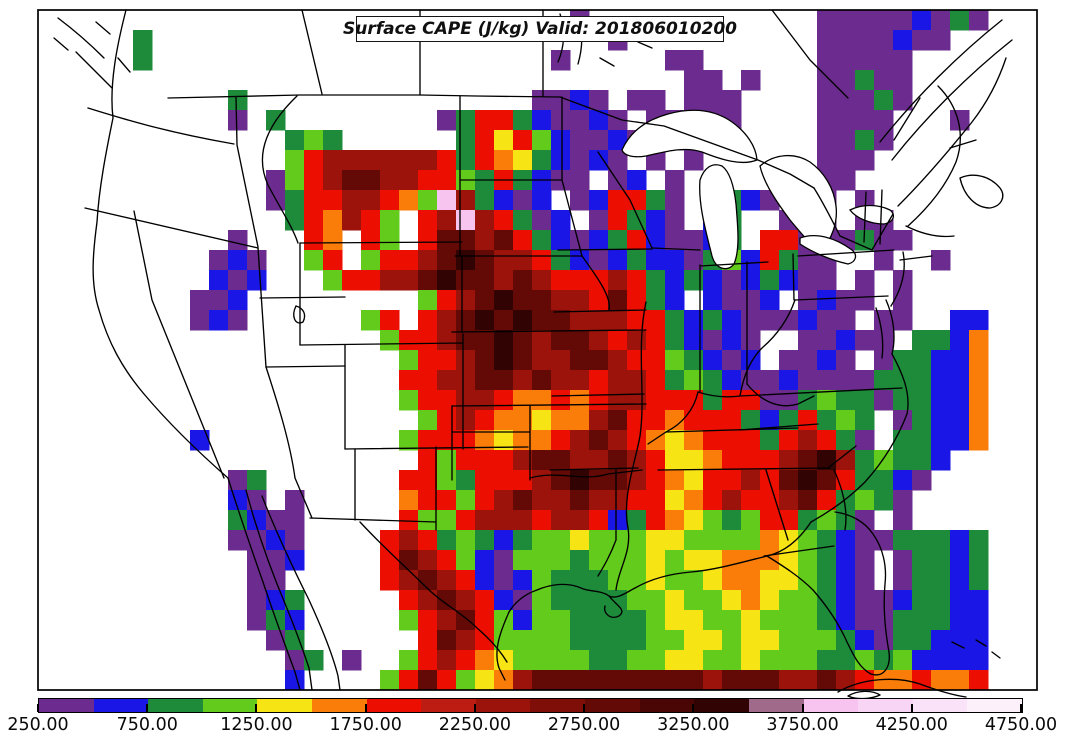  Describe the element at coordinates (758, 189) in the screenshot. I see `great-lakes` at that location.